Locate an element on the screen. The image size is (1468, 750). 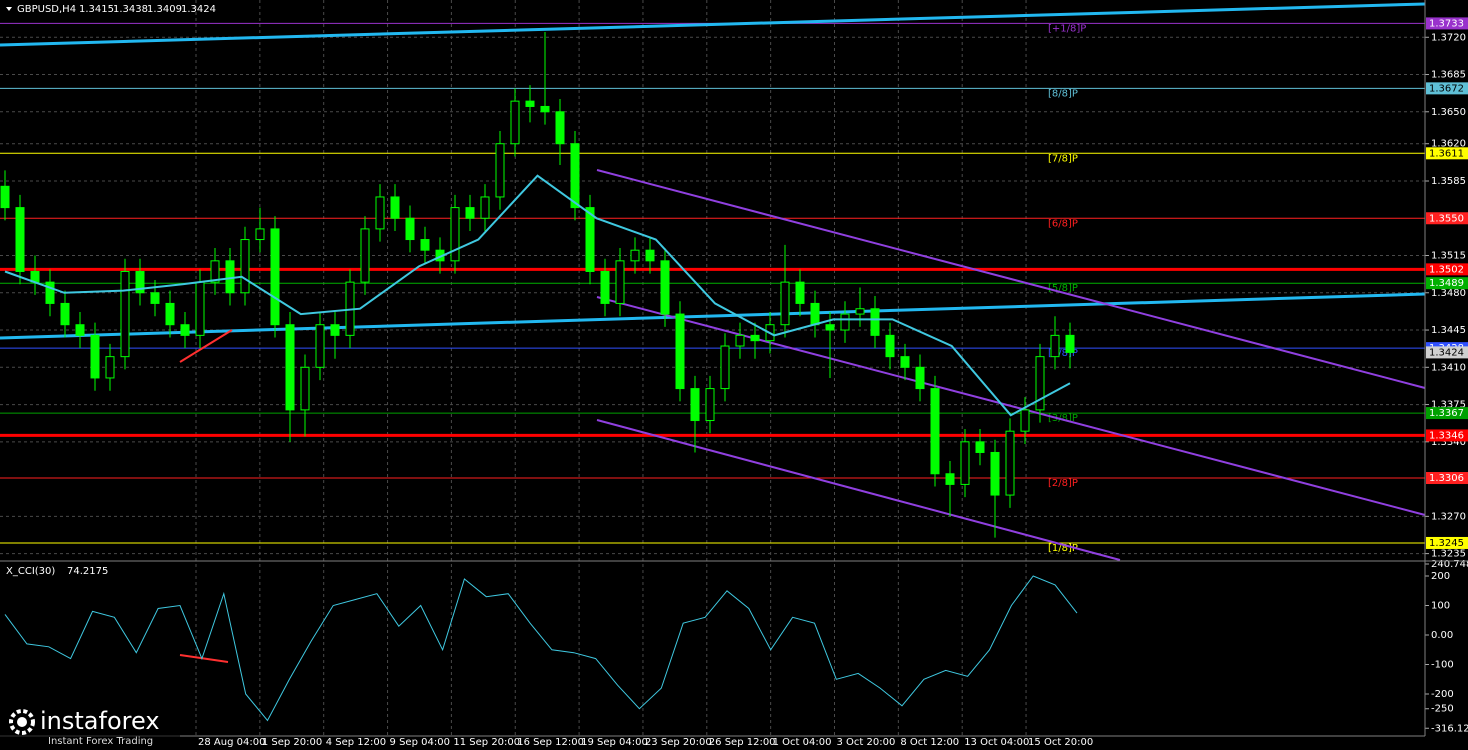
x-tick-label: 26 Sep 12:00 is located at coordinates (742, 742).